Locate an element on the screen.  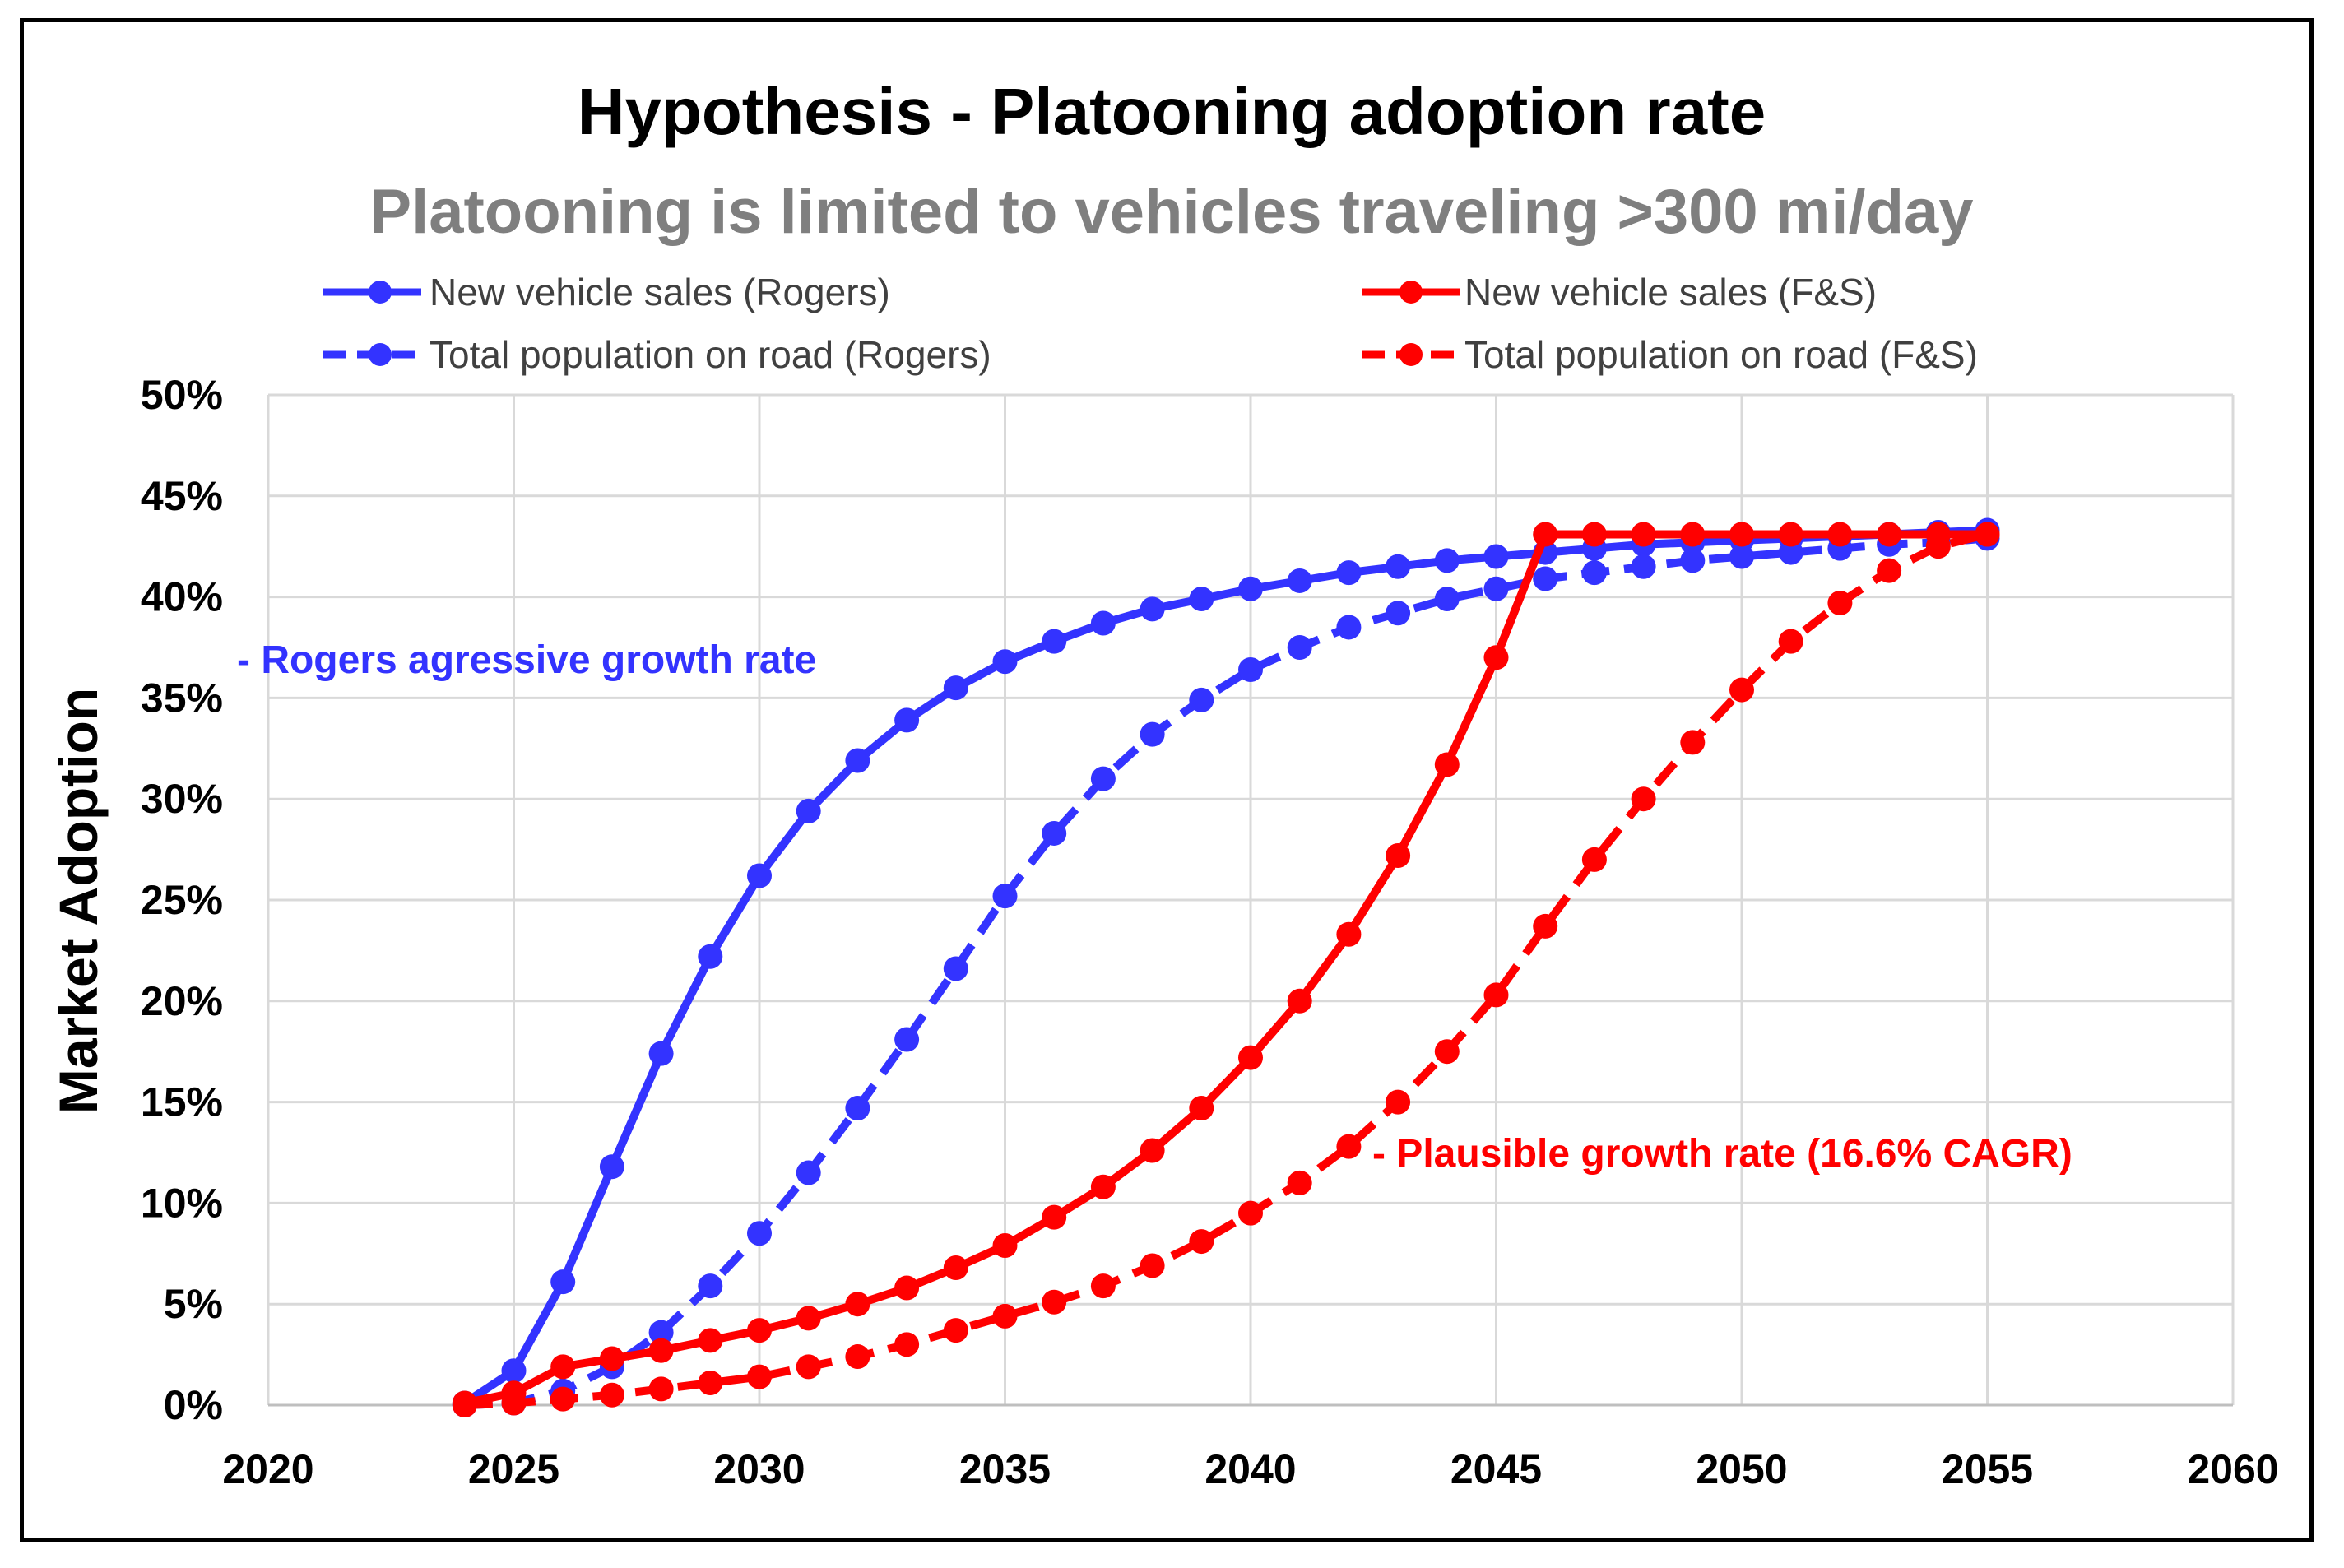
y-tick-label: 0% is located at coordinates (193, 1405).